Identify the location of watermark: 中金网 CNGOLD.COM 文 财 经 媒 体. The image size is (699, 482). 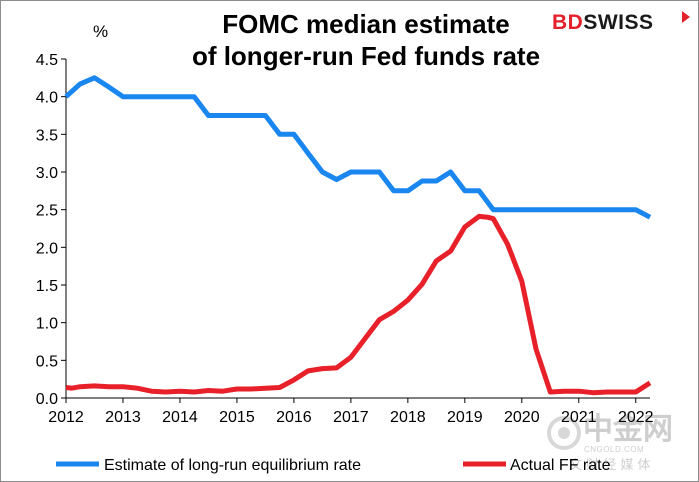
(610, 442).